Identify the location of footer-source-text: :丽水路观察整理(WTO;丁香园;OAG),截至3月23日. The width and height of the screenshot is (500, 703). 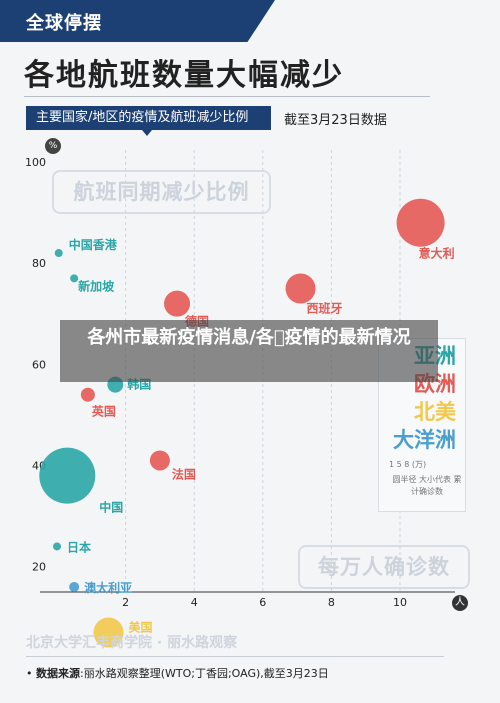
(204, 673).